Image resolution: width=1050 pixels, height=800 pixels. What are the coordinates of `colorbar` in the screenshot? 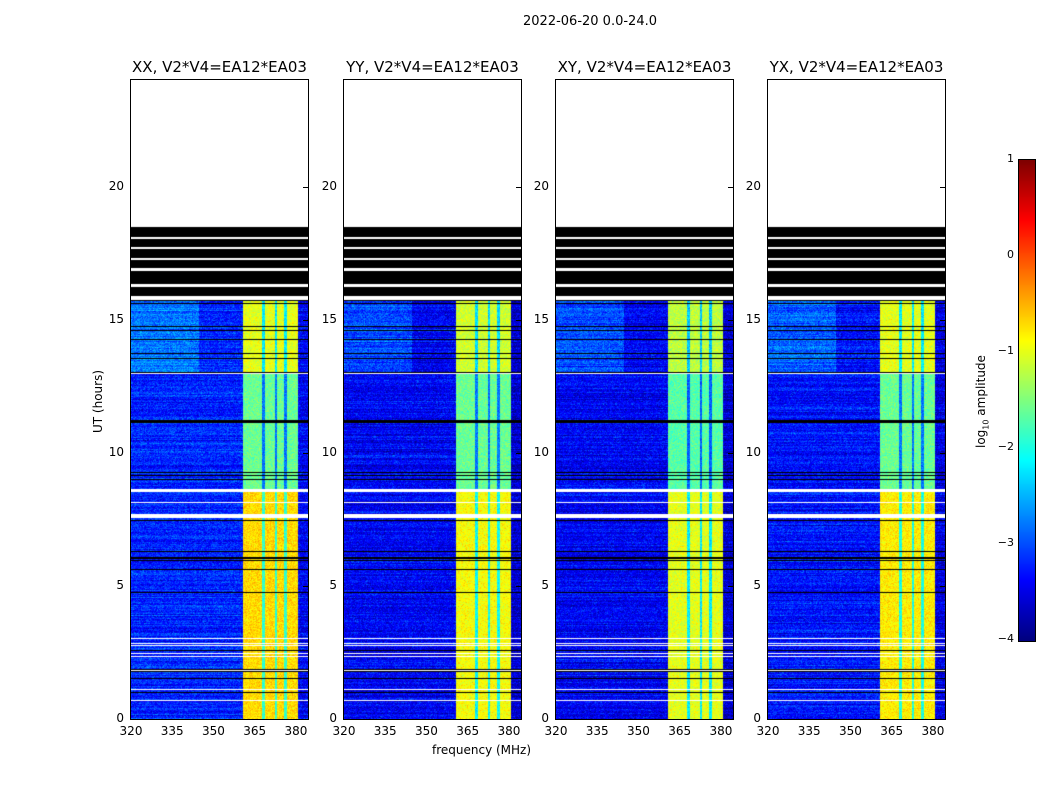 It's located at (1027, 400).